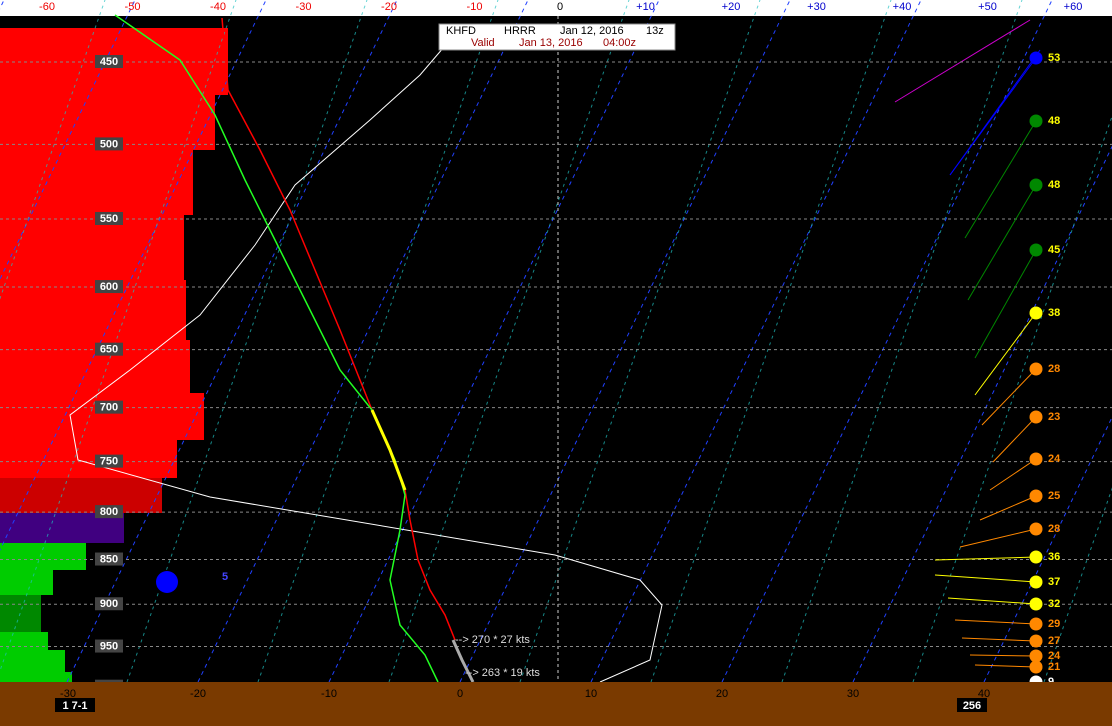 The width and height of the screenshot is (1112, 726). What do you see at coordinates (109, 462) in the screenshot?
I see `pressure-label: 750` at bounding box center [109, 462].